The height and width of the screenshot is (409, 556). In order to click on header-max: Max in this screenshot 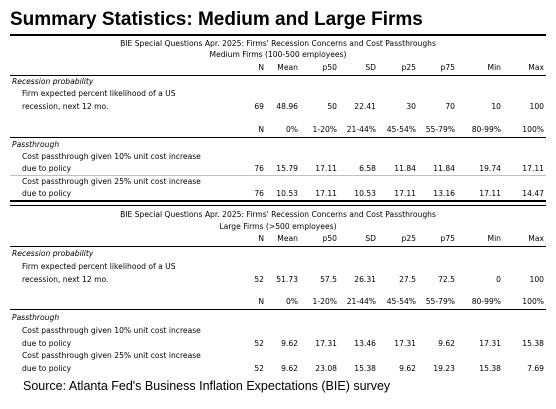, I will do `click(536, 67)`.